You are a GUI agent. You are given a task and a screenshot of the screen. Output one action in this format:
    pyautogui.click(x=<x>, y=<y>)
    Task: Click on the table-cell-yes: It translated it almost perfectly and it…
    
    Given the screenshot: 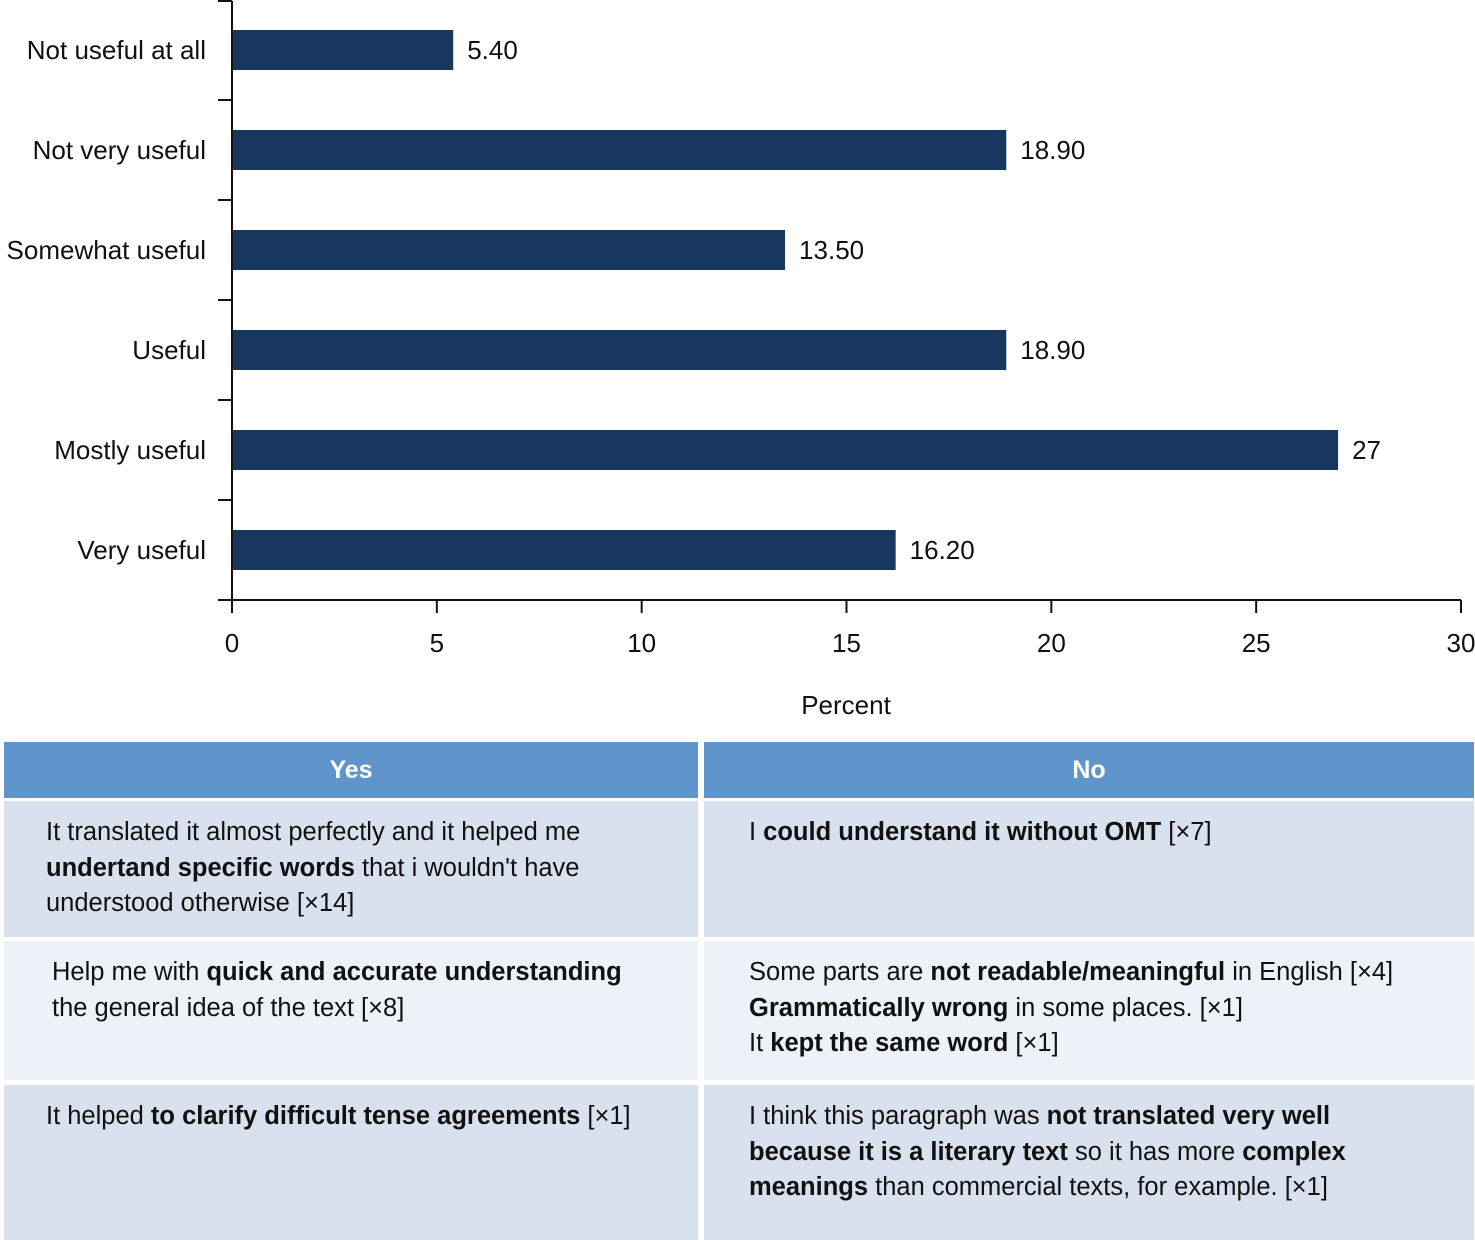 What is the action you would take?
    pyautogui.click(x=351, y=869)
    